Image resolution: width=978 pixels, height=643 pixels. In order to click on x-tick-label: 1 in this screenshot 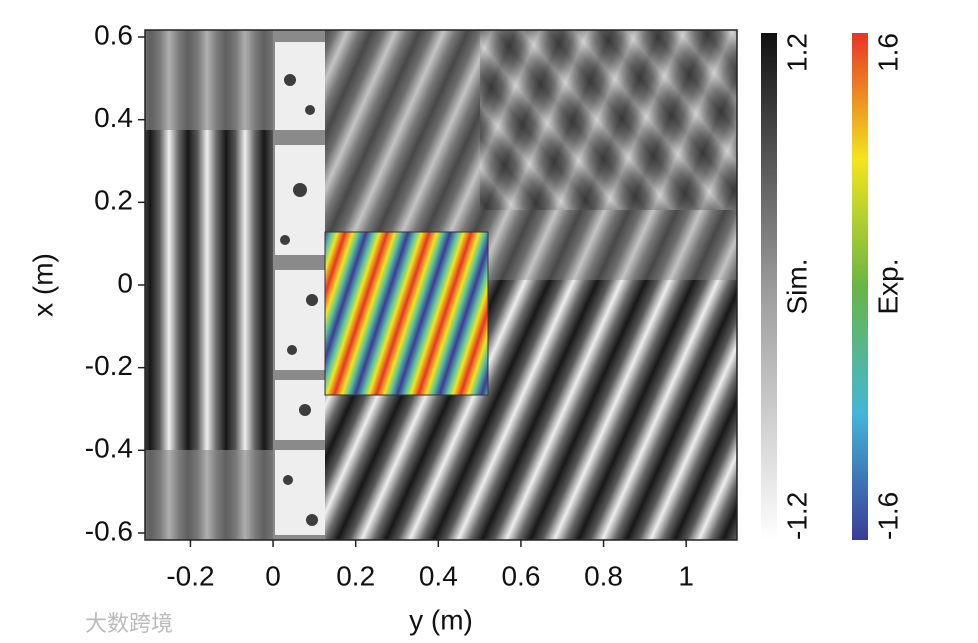, I will do `click(686, 575)`.